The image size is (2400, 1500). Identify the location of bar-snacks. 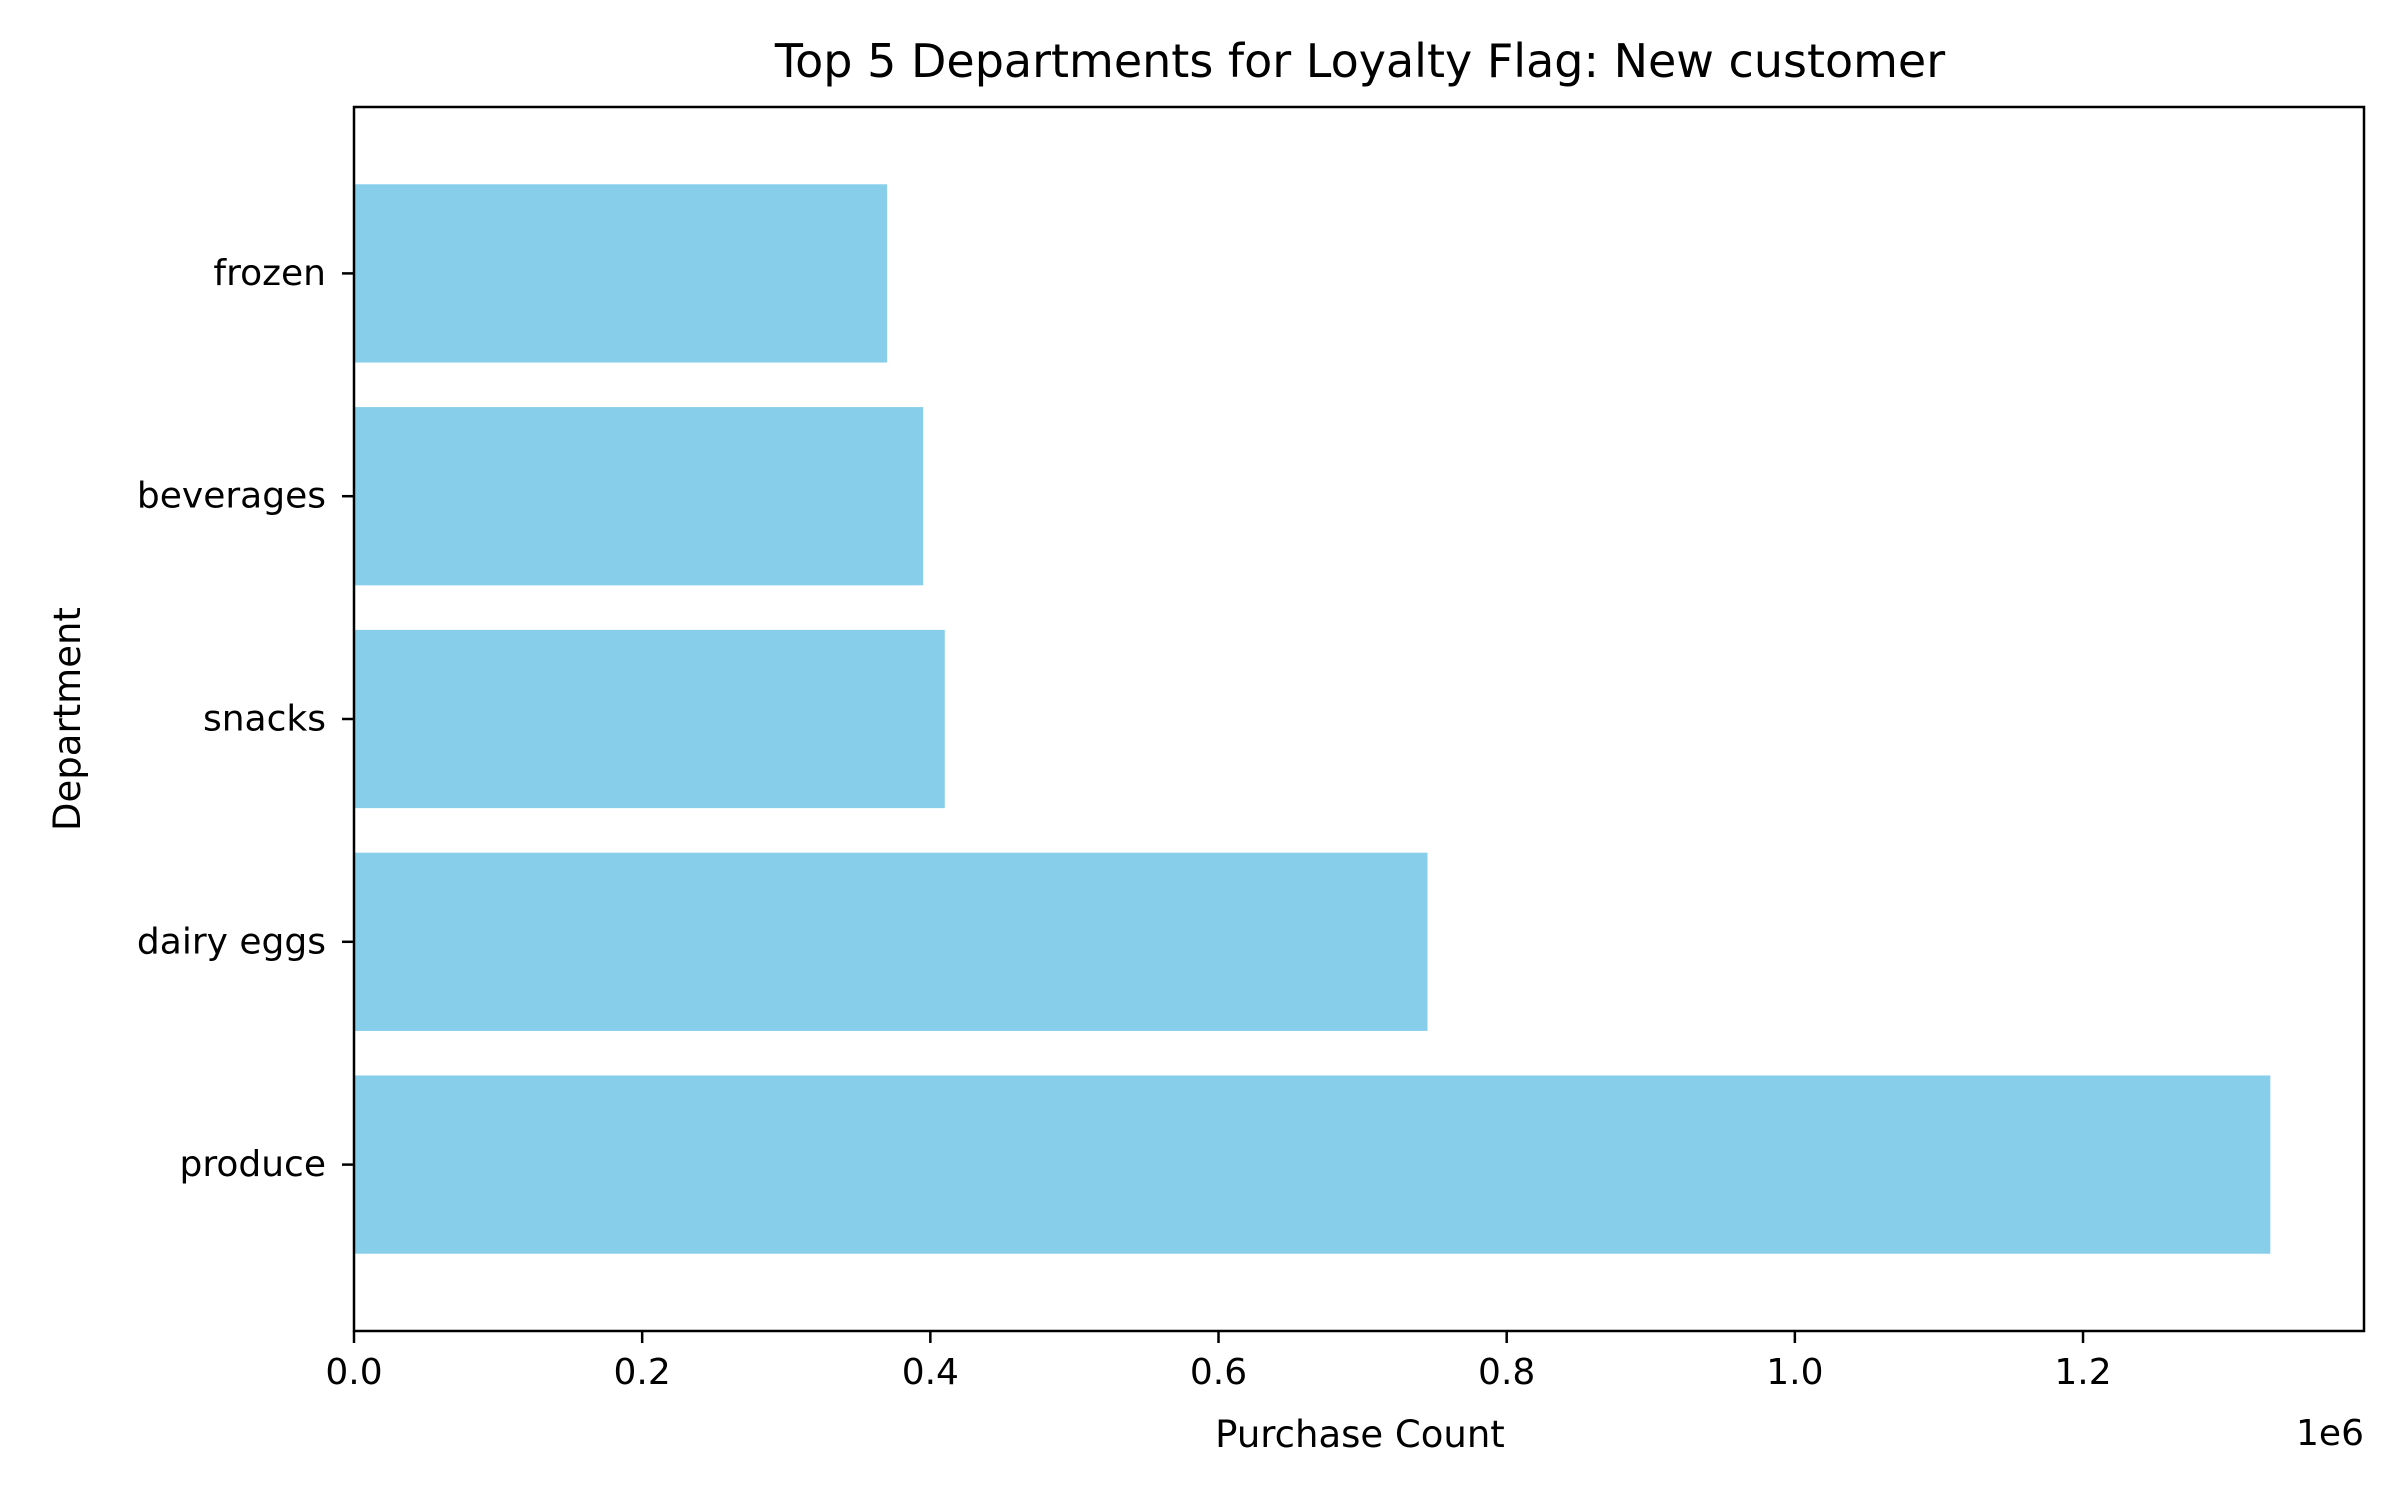
(649, 719).